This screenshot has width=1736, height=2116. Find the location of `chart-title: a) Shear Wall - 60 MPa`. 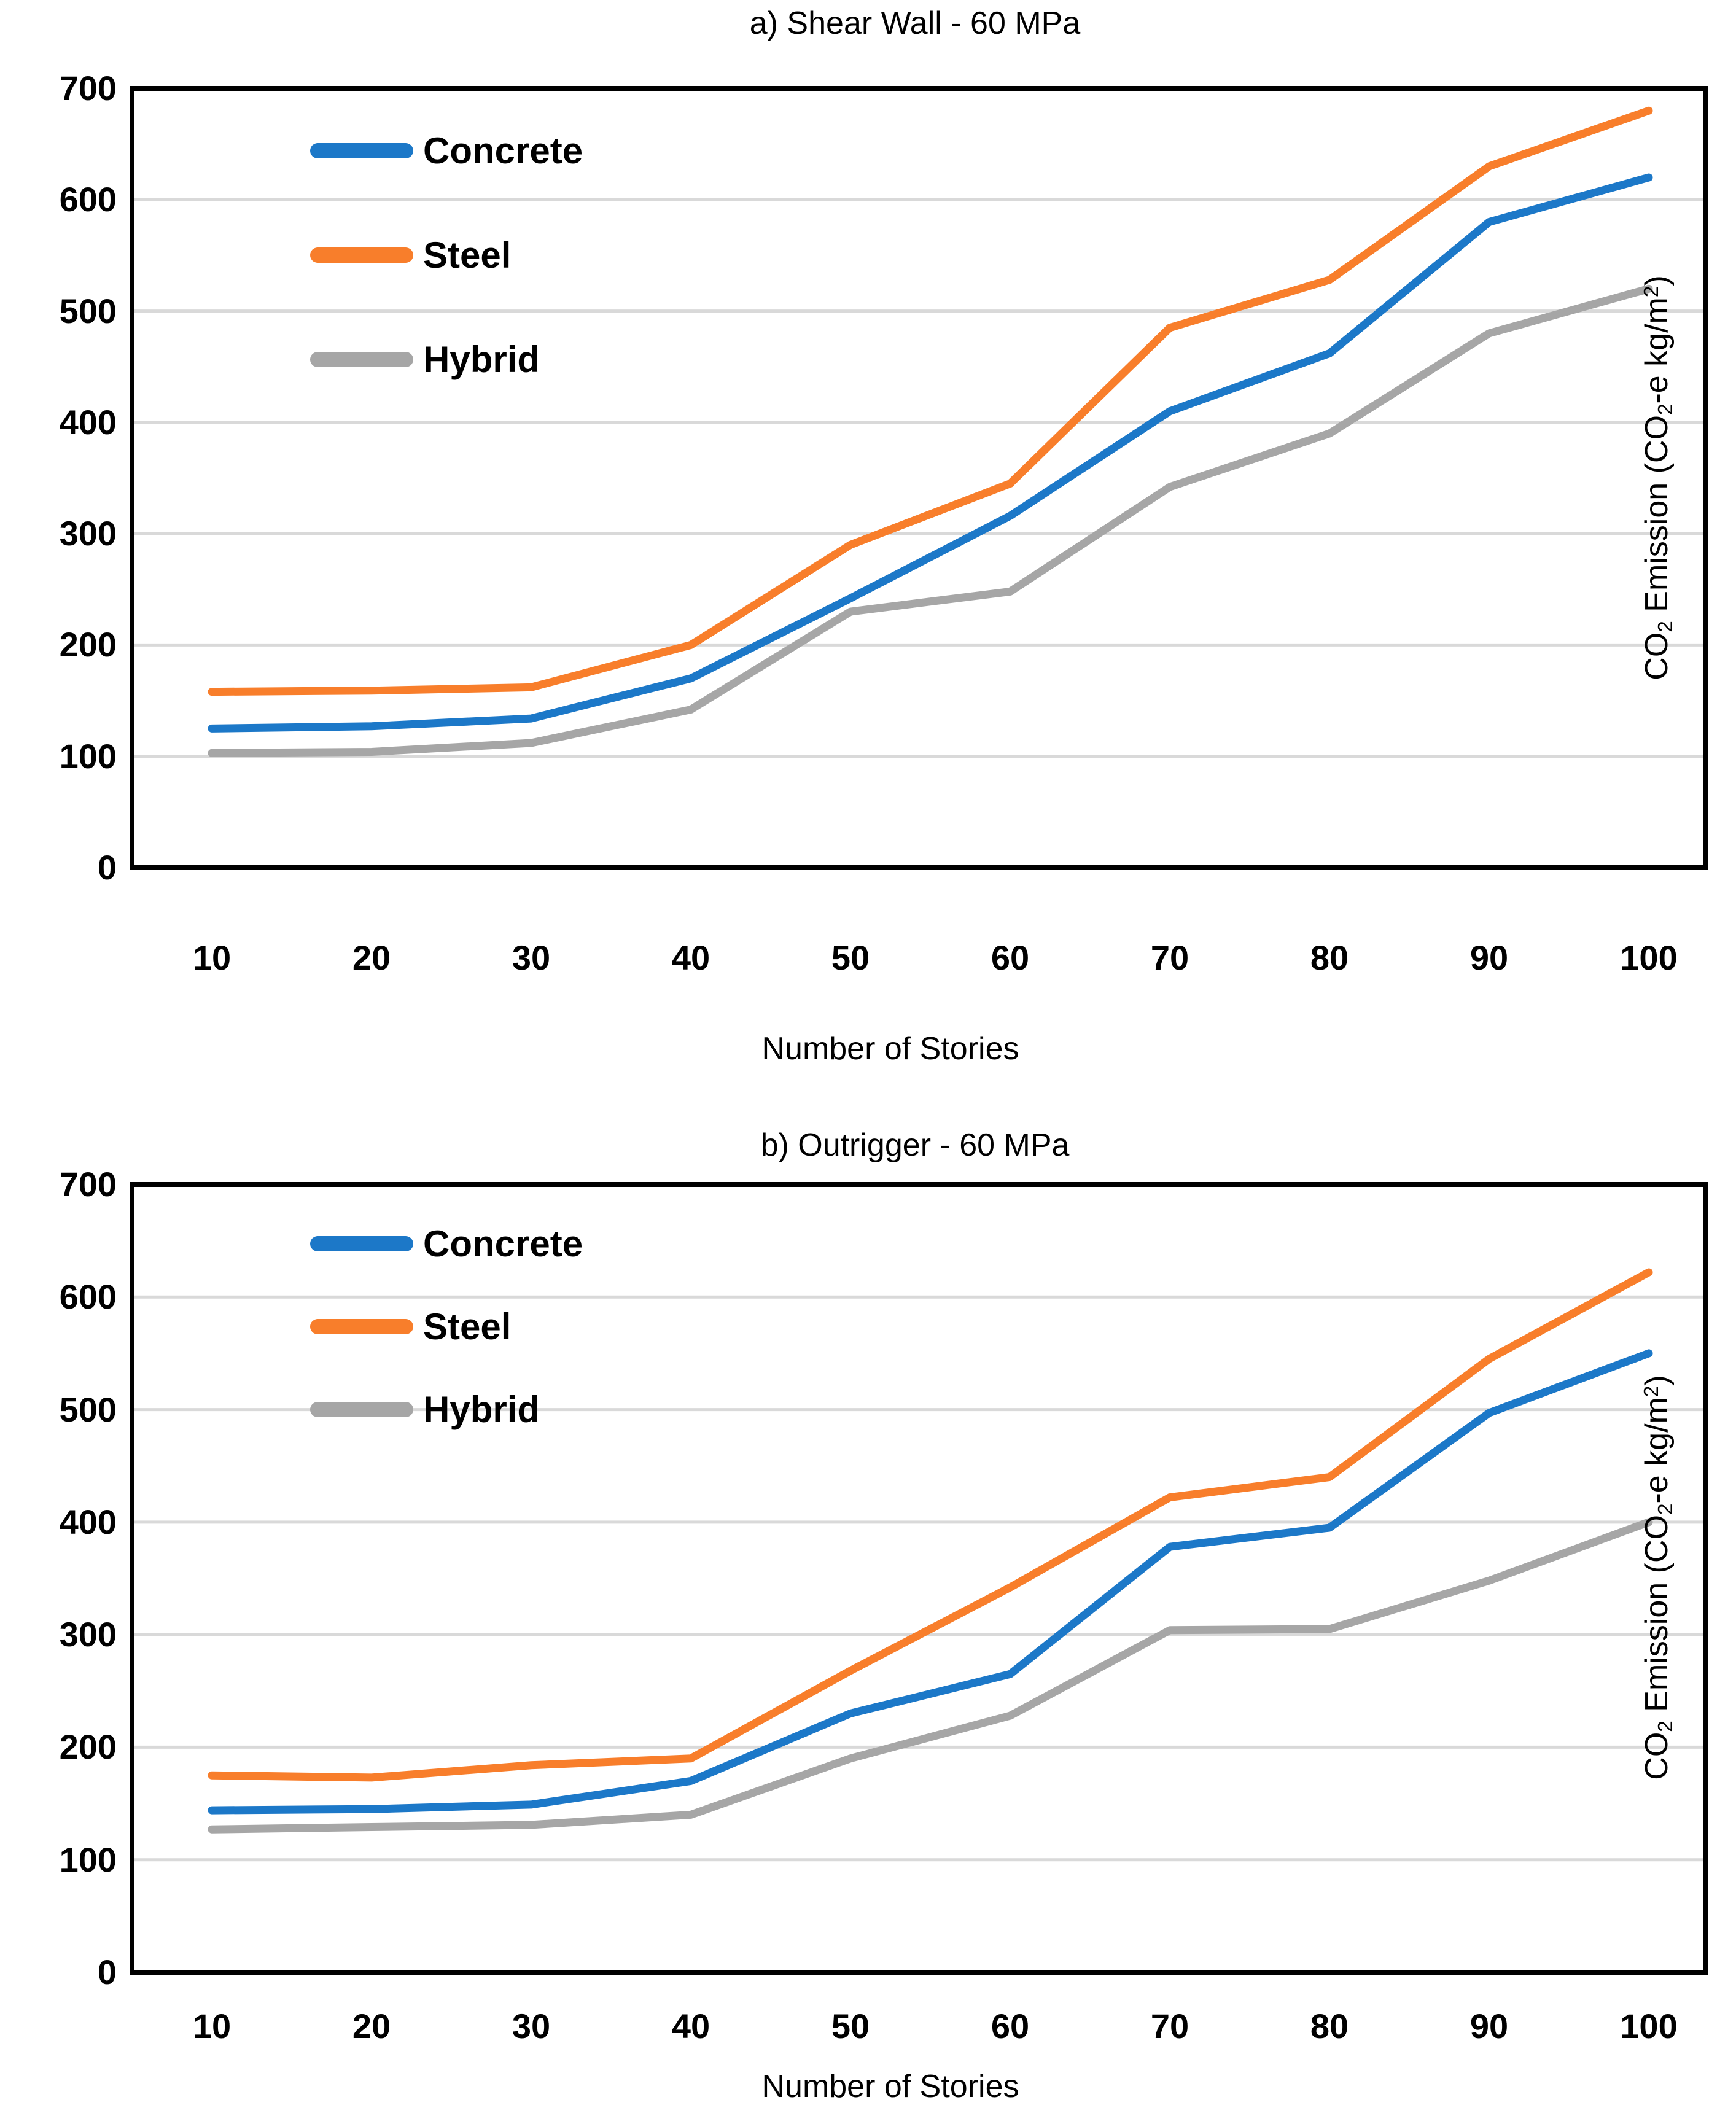

chart-title: a) Shear Wall - 60 MPa is located at coordinates (915, 23).